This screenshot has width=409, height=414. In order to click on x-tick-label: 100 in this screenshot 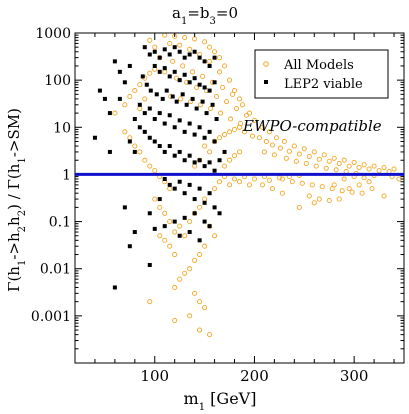, I will do `click(154, 376)`.